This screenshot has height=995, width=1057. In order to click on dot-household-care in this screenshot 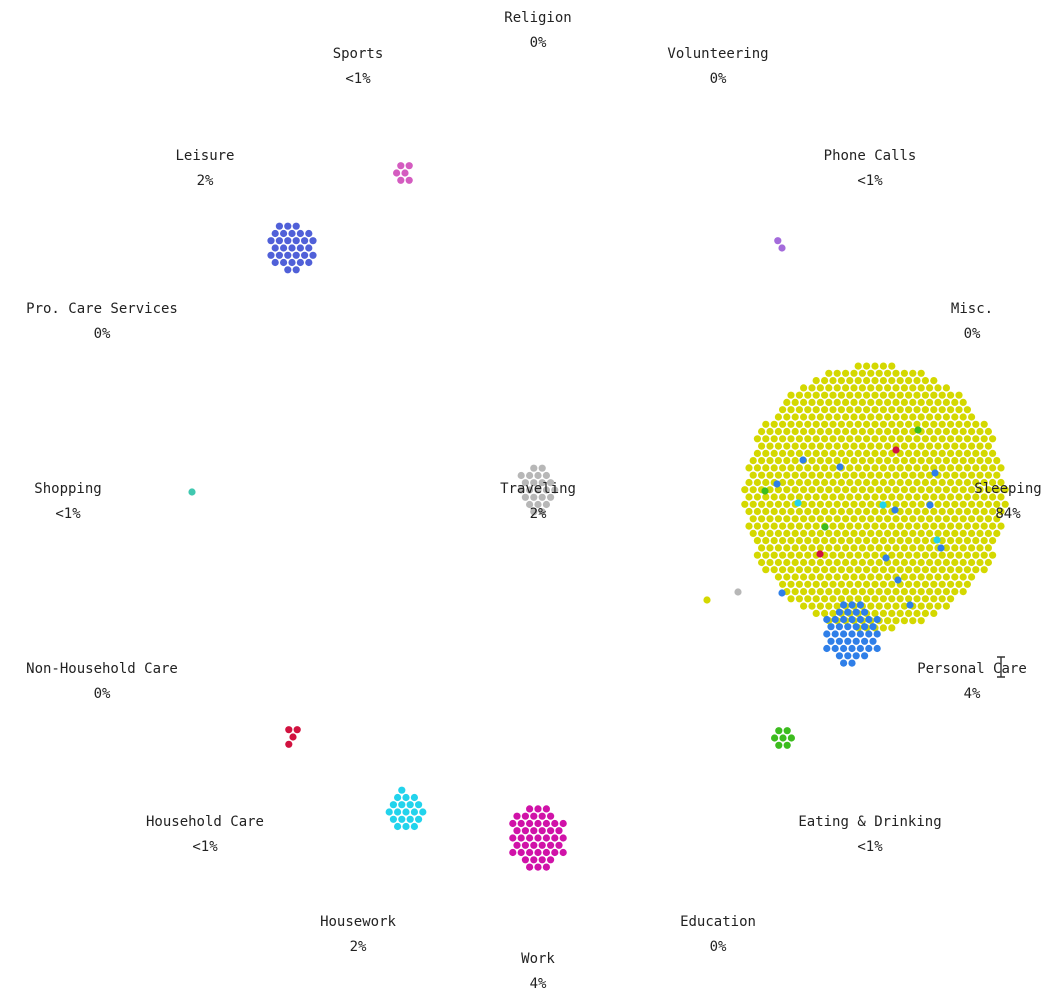, I will do `click(289, 744)`.